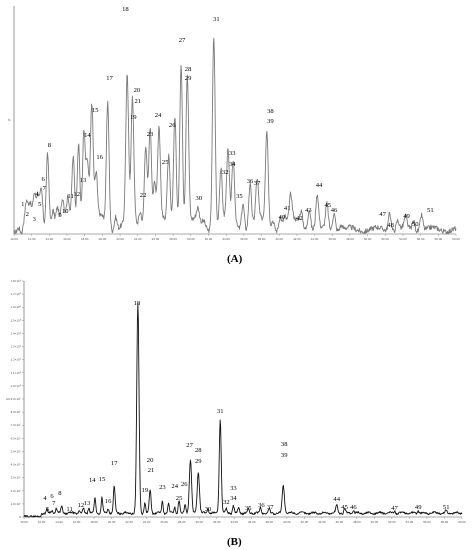 Image resolution: width=475 pixels, height=550 pixels. What do you see at coordinates (386, 239) in the screenshot?
I see `svg-text: 52.00` at bounding box center [386, 239].